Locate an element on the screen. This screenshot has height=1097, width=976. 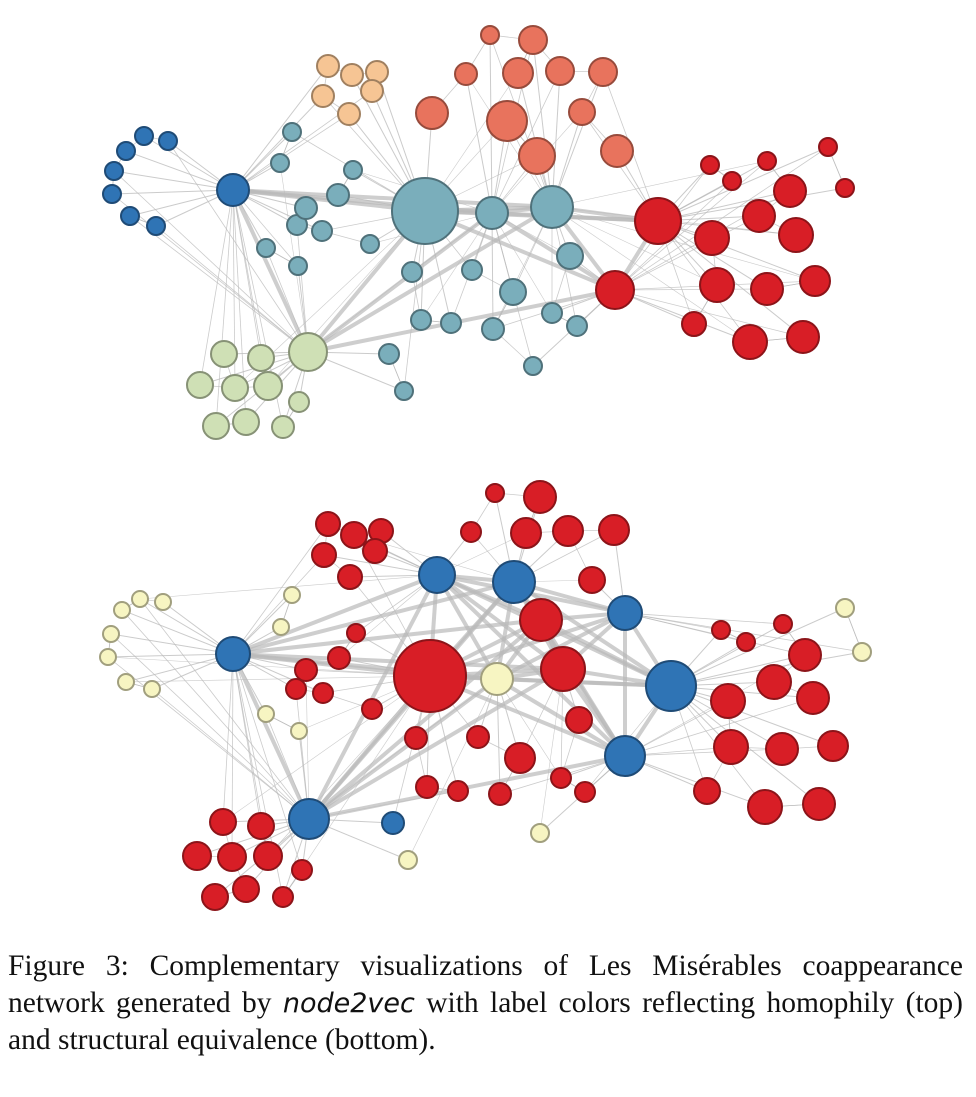
top-node-orange is located at coordinates (328, 66).